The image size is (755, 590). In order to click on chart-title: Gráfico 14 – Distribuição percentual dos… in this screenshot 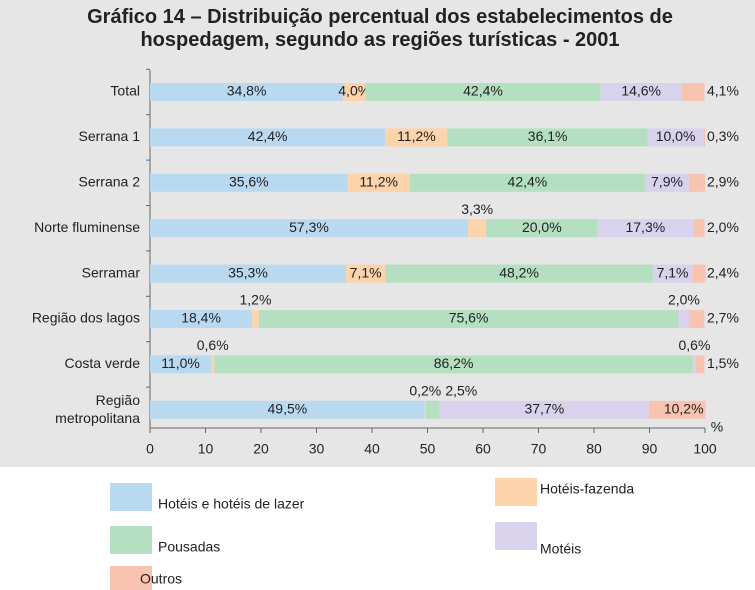, I will do `click(380, 28)`.